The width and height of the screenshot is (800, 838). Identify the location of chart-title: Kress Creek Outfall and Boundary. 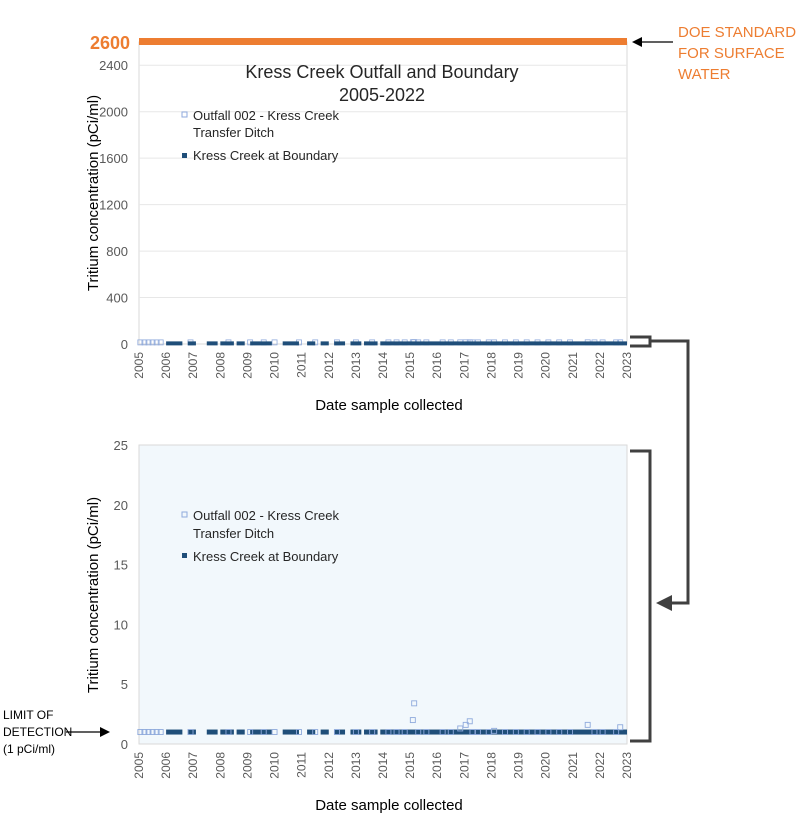
(381, 72).